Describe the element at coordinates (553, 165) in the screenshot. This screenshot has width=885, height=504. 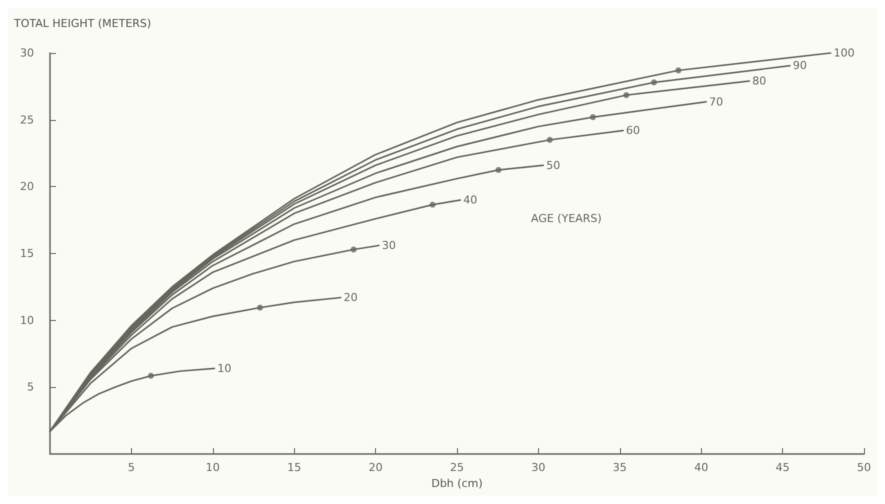
I see `series-label: 50` at that location.